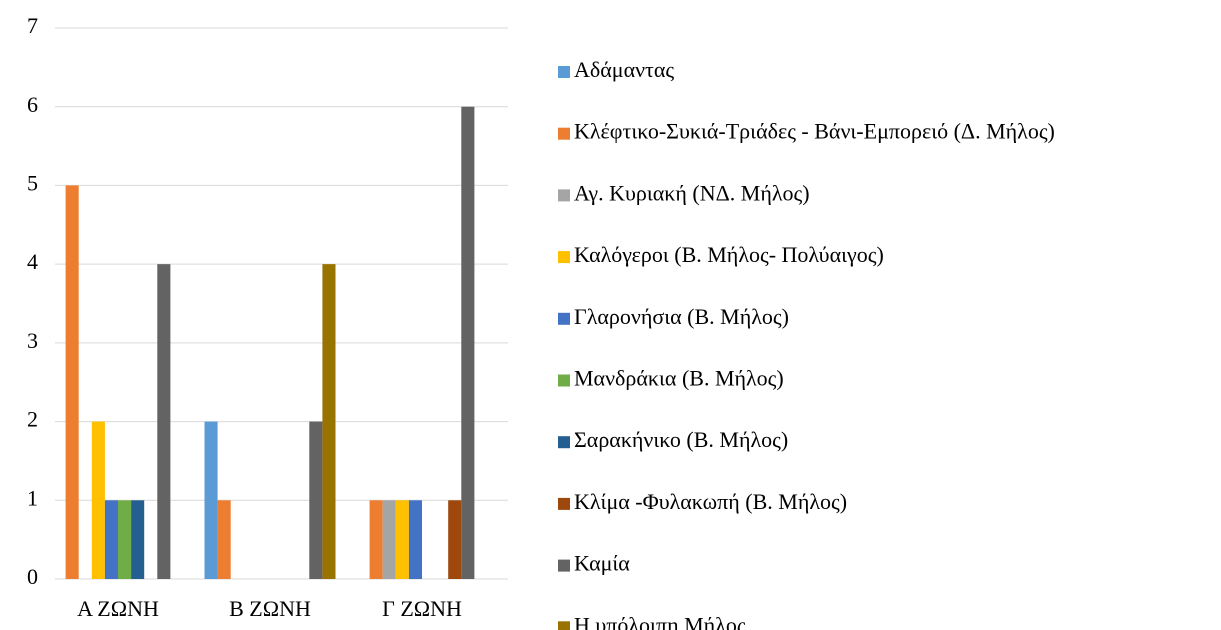  Describe the element at coordinates (692, 192) in the screenshot. I see `legend-label: Αγ. Κυριακή (ΝΔ. Μήλος)` at that location.